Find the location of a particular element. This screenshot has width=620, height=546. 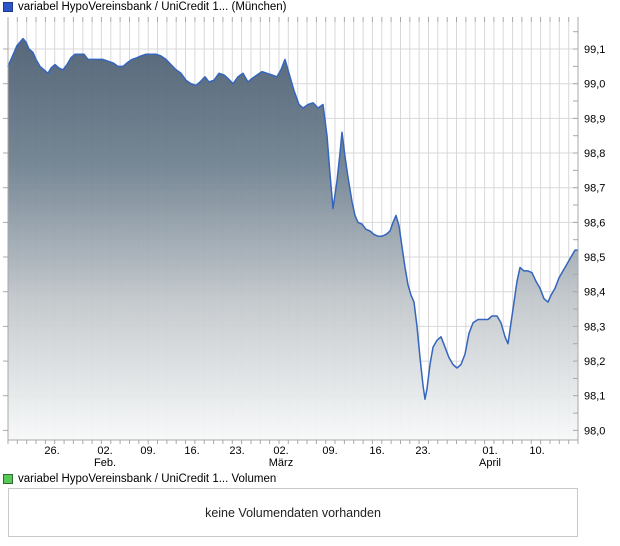

volume-panel: keine Volumendaten vorhanden is located at coordinates (293, 512).